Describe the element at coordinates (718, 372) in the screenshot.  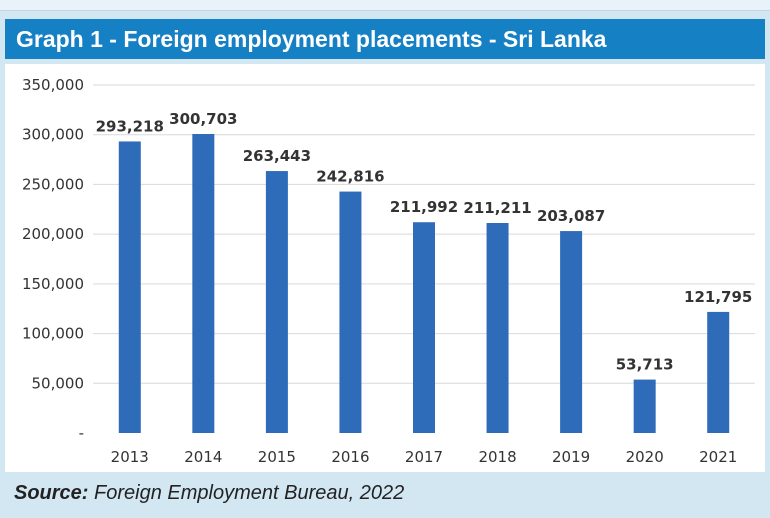
I see `bar-2021` at that location.